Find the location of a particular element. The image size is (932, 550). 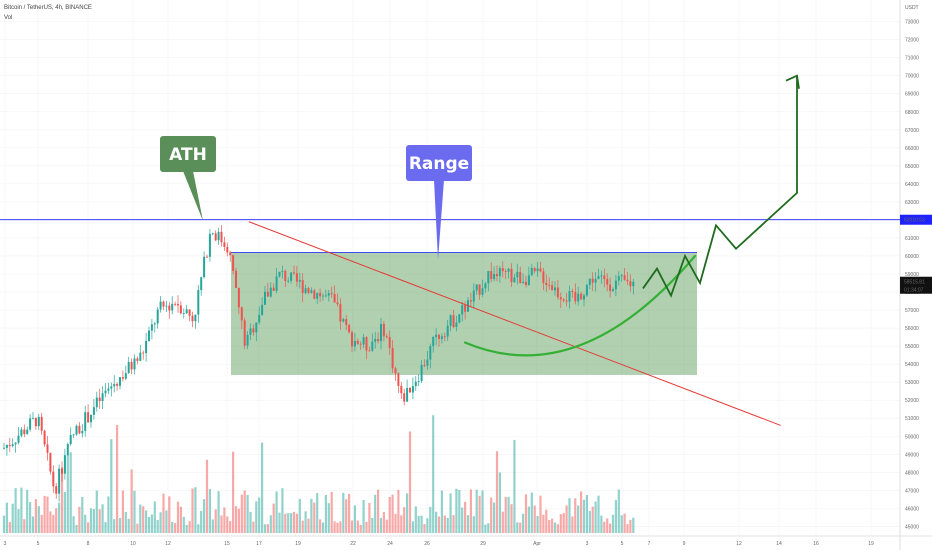

volume-bars is located at coordinates (318, 474).